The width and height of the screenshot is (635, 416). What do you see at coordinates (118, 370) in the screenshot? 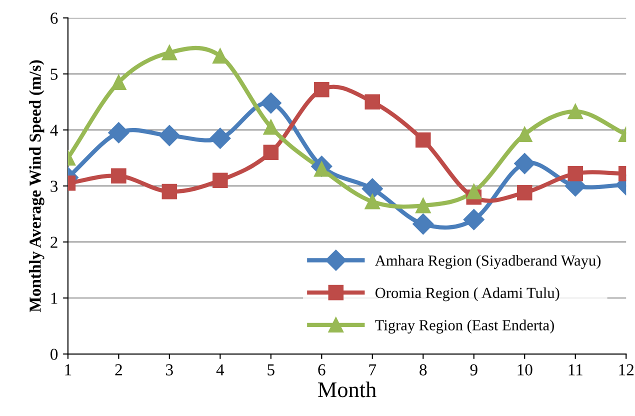
I see `x-tick-label: 2` at bounding box center [118, 370].